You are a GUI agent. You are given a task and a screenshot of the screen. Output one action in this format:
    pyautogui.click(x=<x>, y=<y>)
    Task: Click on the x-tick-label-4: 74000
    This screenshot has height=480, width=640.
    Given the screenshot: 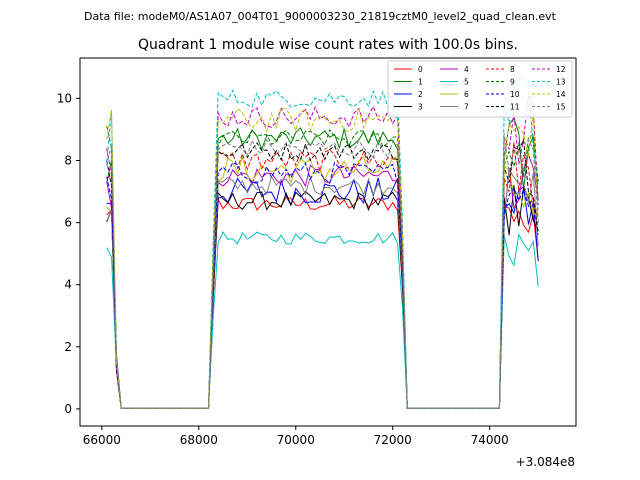 What is the action you would take?
    pyautogui.click(x=490, y=440)
    